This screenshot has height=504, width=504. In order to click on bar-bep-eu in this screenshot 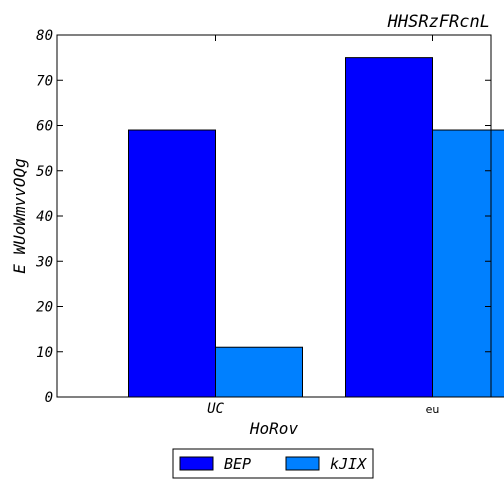, I will do `click(389, 227)`.